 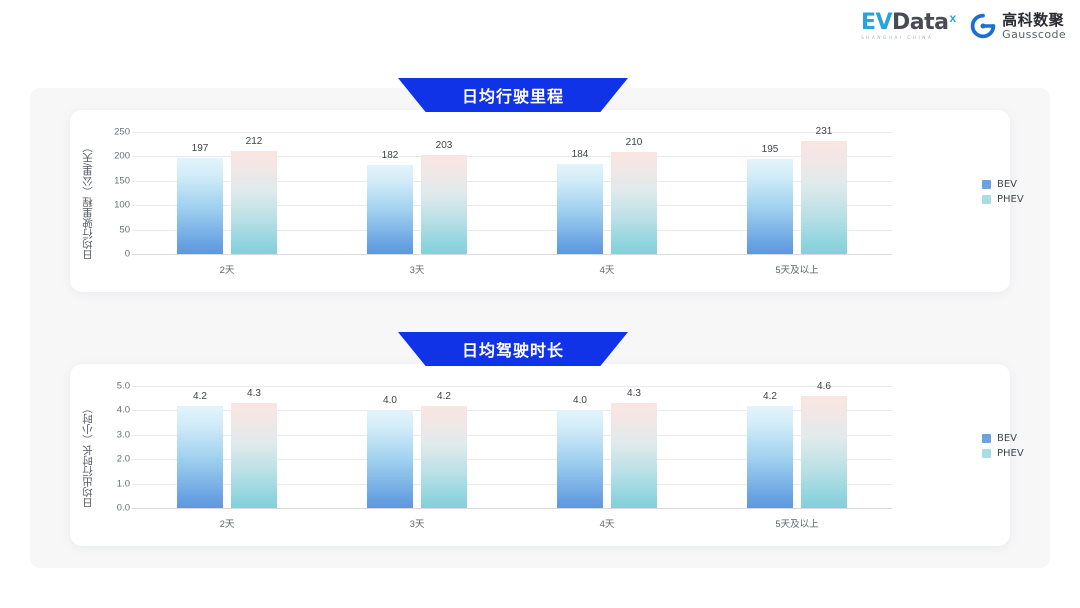 I want to click on bar-pair: 182 203, so click(x=417, y=193).